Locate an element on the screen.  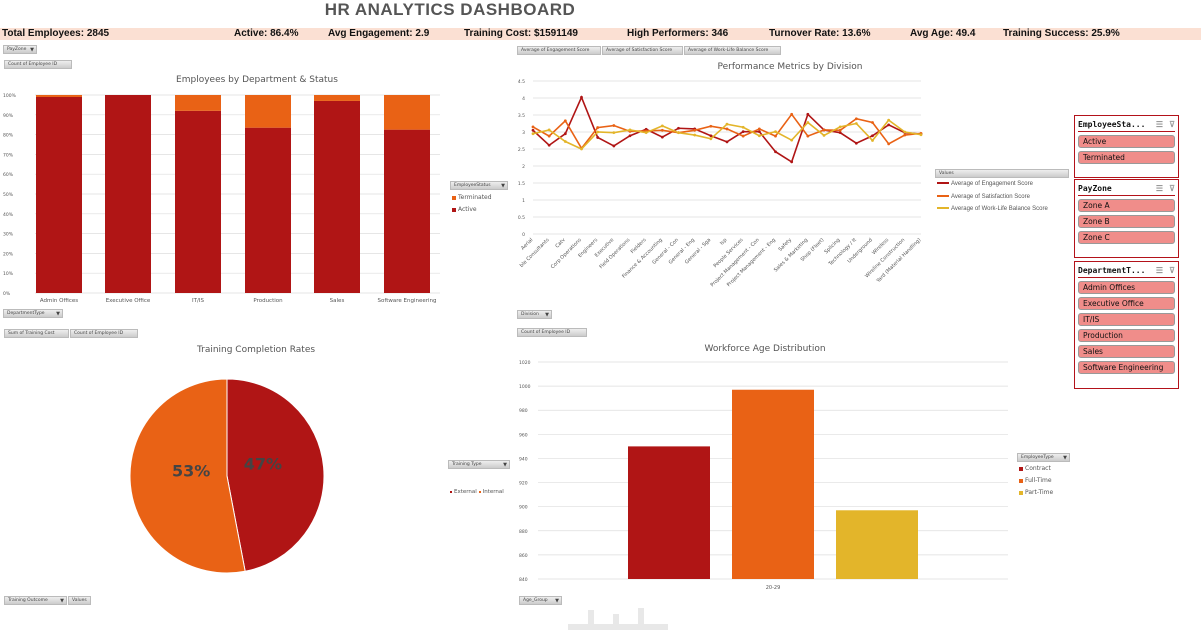
values-button: Values is located at coordinates (79, 600).